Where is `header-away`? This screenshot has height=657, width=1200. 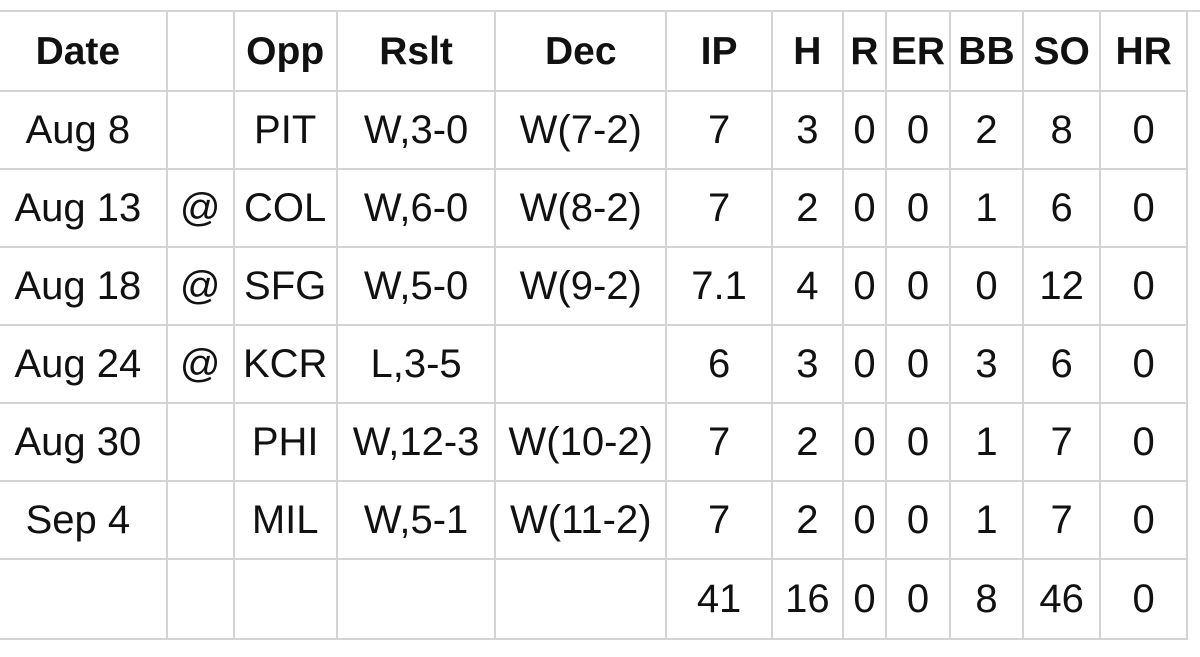 header-away is located at coordinates (200, 51).